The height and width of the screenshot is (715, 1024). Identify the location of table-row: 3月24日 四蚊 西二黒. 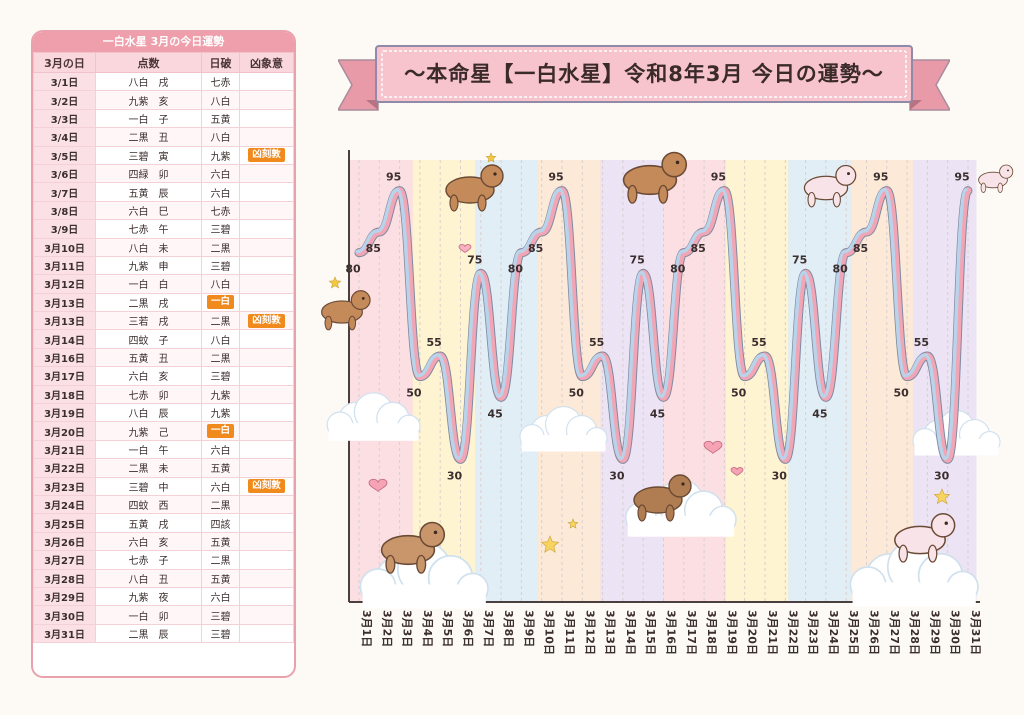
(163, 504).